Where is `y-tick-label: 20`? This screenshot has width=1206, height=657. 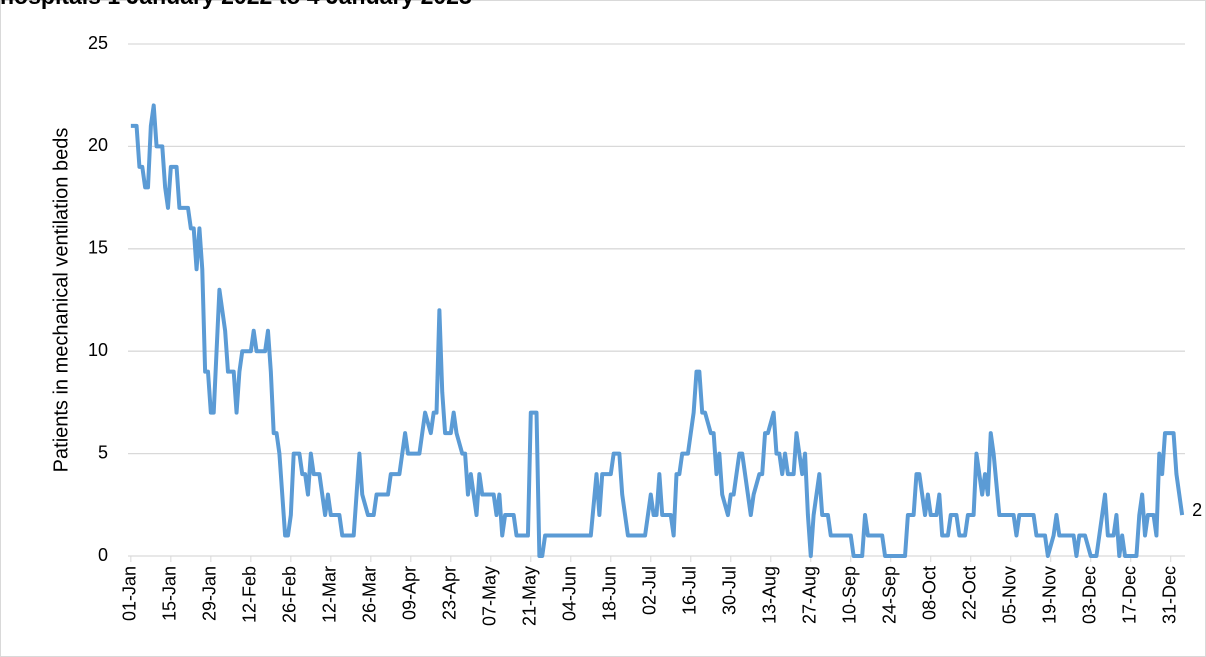 y-tick-label: 20 is located at coordinates (98, 145).